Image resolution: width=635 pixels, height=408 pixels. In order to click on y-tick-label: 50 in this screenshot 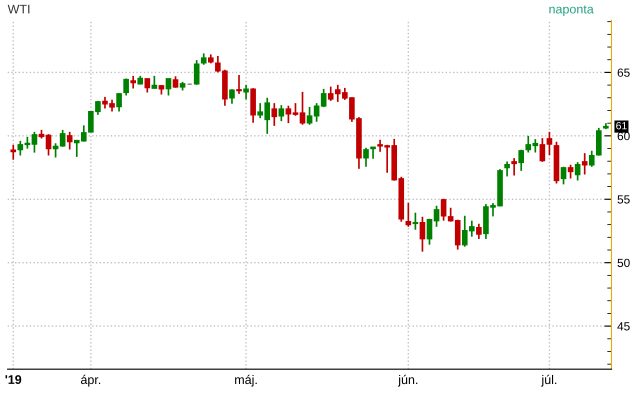, I will do `click(624, 263)`.